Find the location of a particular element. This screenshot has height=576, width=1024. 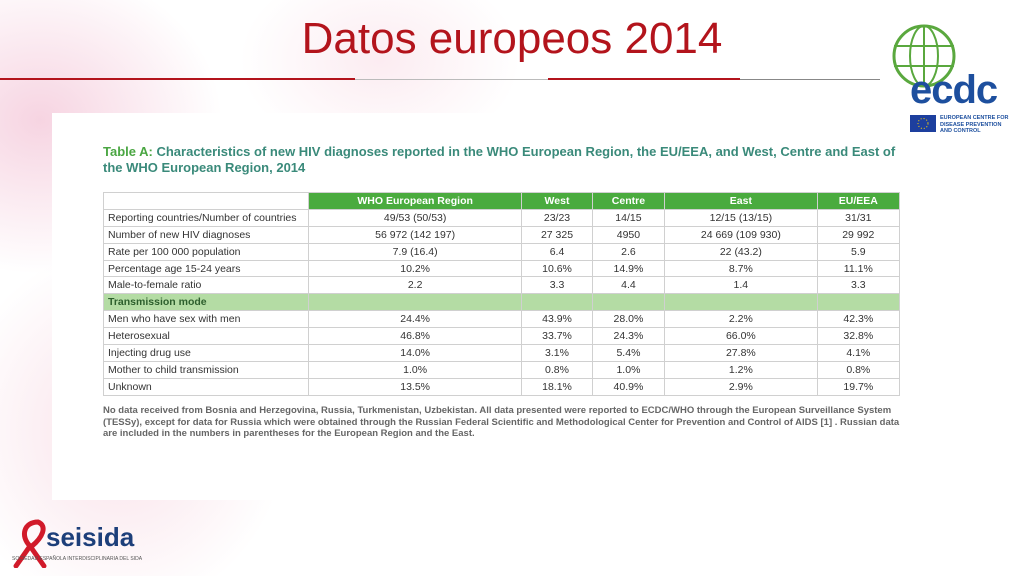

table-cell: 12/15 (13/15) is located at coordinates (741, 217).